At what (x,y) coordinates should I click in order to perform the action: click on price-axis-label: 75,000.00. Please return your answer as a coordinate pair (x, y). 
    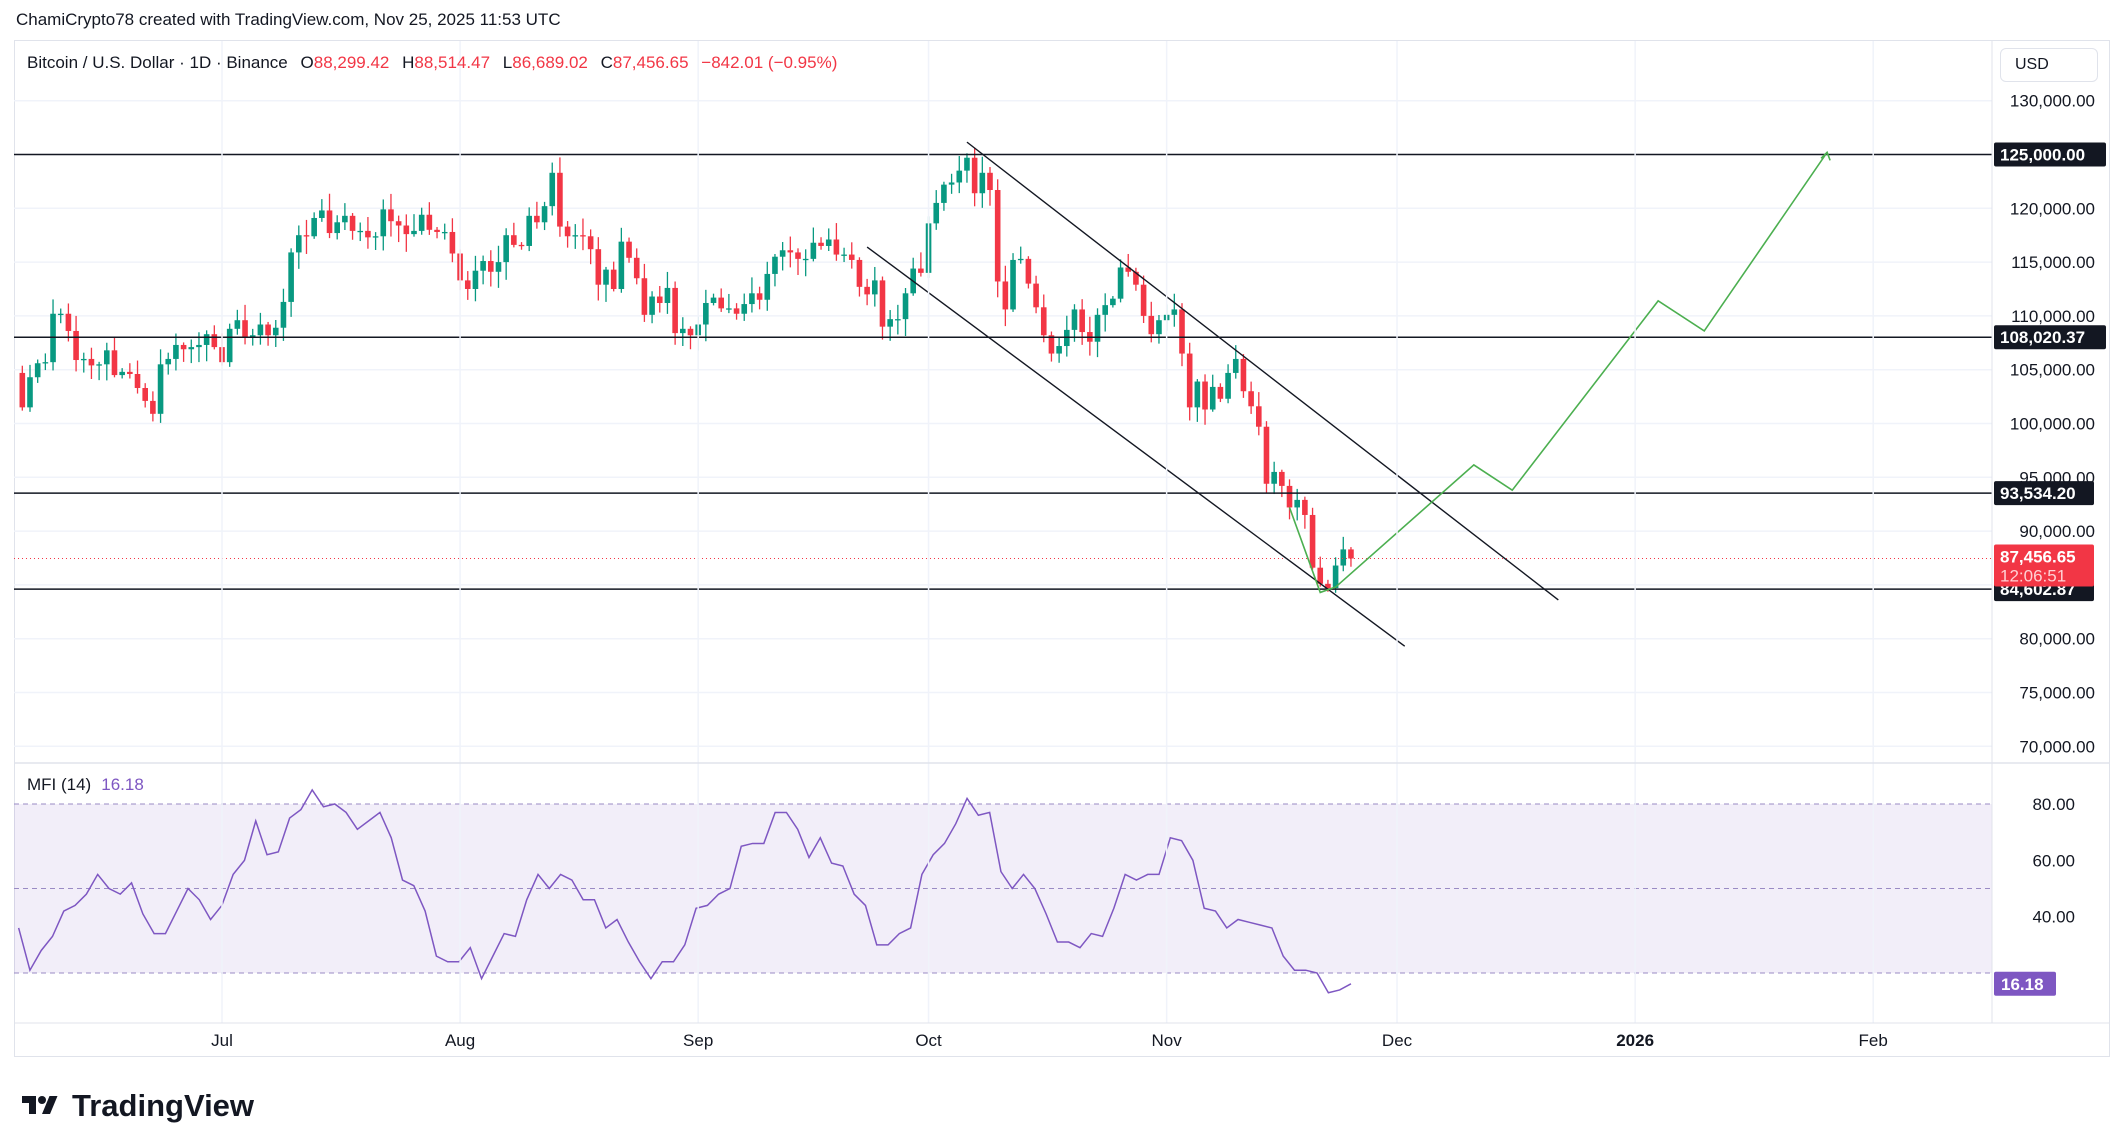
    Looking at the image, I should click on (2057, 693).